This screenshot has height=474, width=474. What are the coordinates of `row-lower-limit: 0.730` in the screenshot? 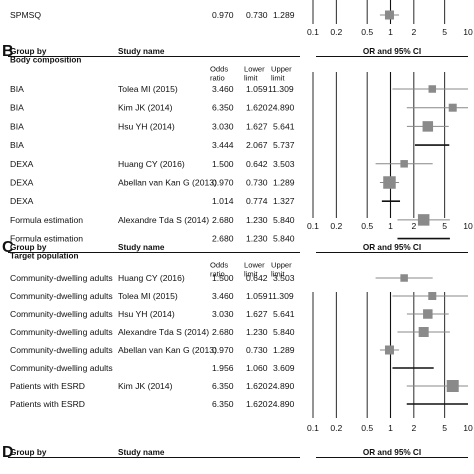 It's located at (257, 350).